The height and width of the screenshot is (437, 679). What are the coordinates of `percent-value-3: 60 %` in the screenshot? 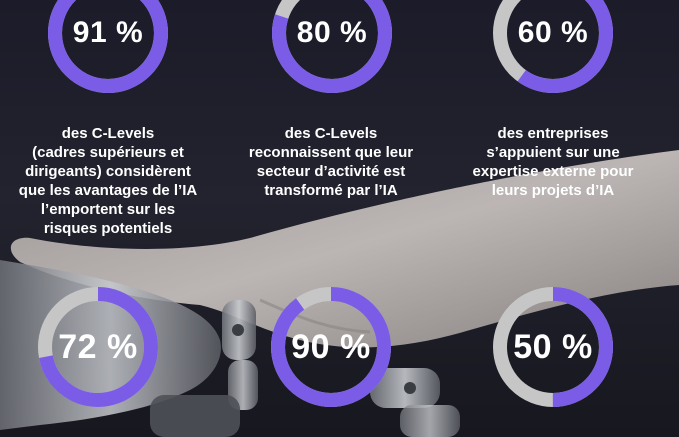 It's located at (553, 32).